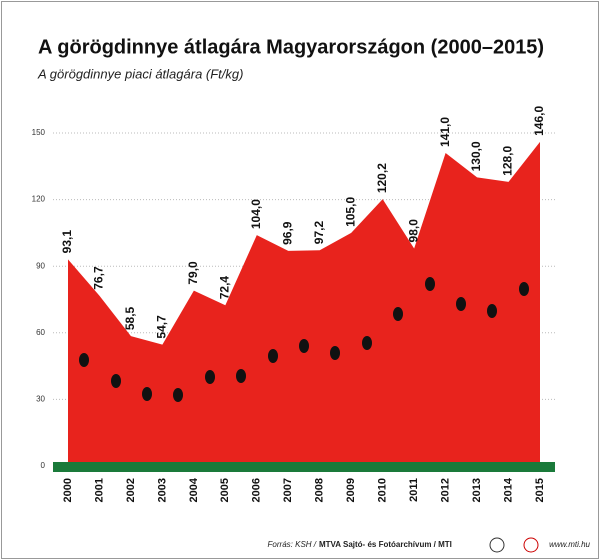 The height and width of the screenshot is (560, 600). Describe the element at coordinates (531, 545) in the screenshot. I see `logo-mti` at that location.